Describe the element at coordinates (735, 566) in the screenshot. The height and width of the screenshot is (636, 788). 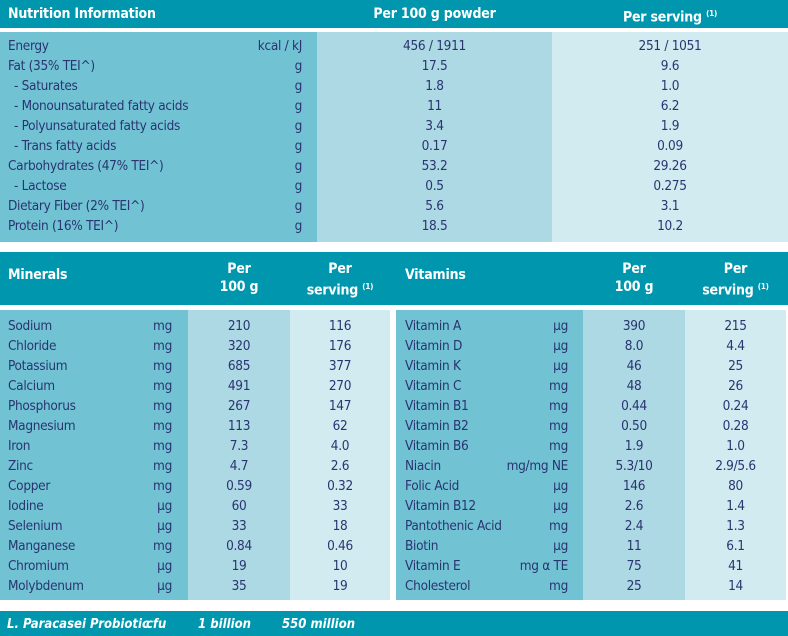
I see `vitamin-serving: 41` at that location.